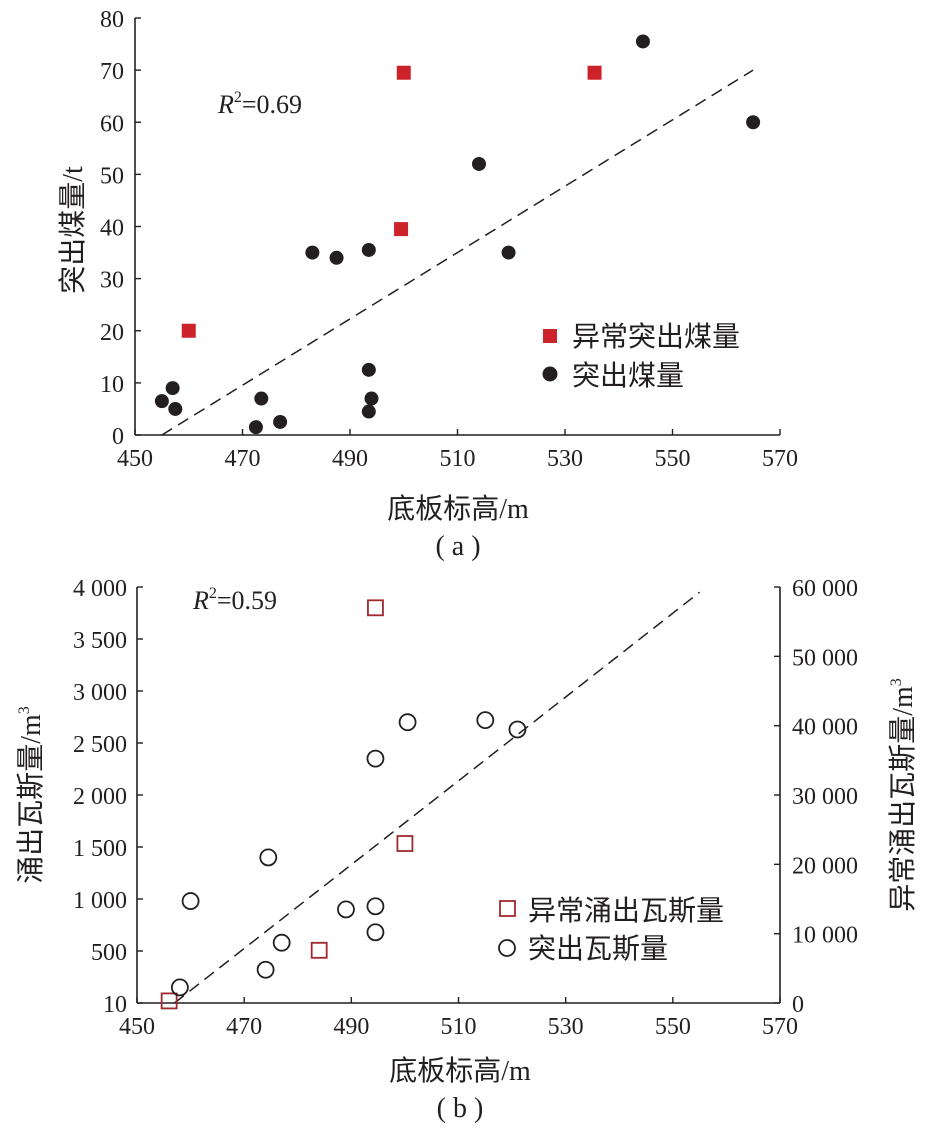  I want to click on a-y-tick-label: 80, so click(112, 20).